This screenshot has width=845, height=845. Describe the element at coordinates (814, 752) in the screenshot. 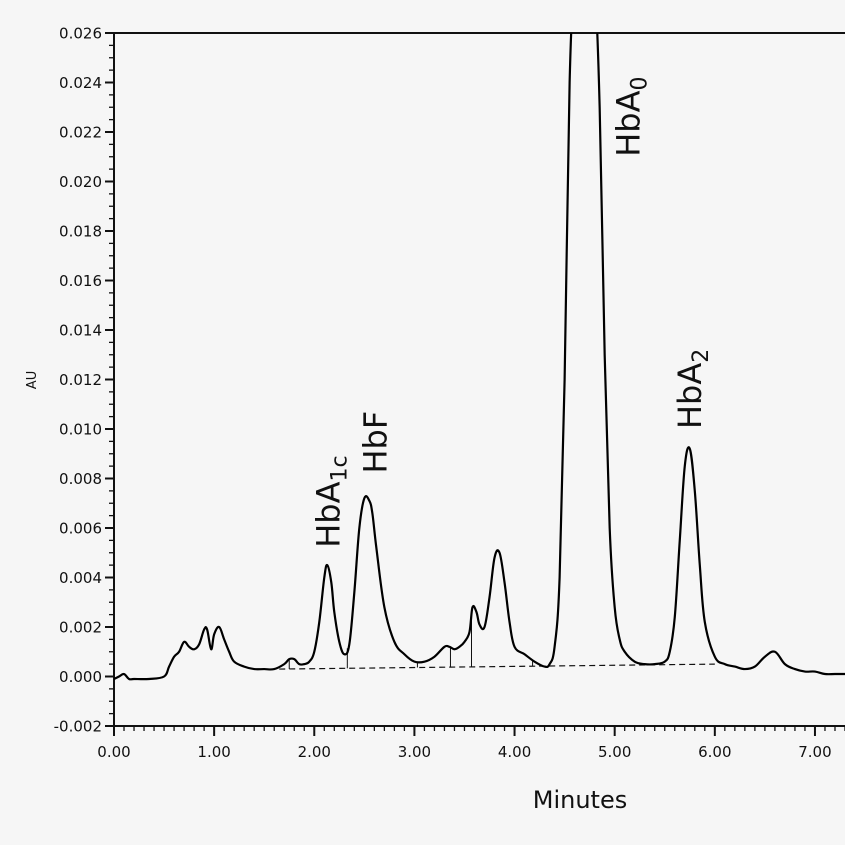

I see `x-tick-label: 7.00` at that location.